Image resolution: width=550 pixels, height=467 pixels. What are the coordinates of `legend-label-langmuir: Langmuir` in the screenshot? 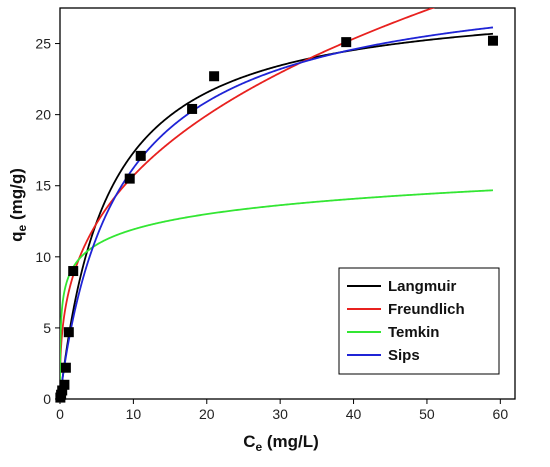 It's located at (422, 286).